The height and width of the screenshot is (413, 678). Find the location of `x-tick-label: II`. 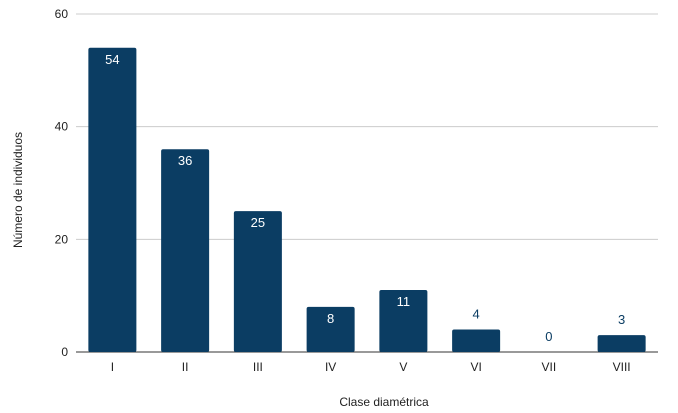

x-tick-label: II is located at coordinates (185, 367).